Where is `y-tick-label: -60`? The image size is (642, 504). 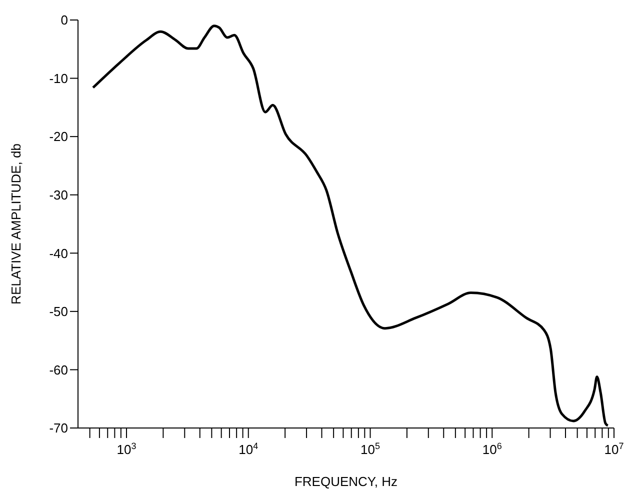 y-tick-label: -60 is located at coordinates (58, 370).